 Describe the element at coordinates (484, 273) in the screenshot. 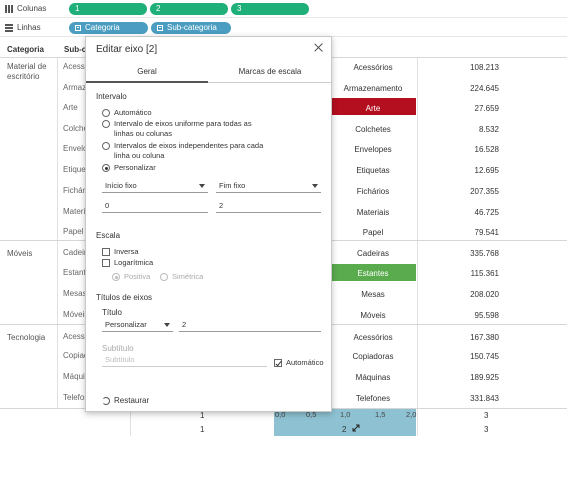

I see `row-value: 115.361` at that location.